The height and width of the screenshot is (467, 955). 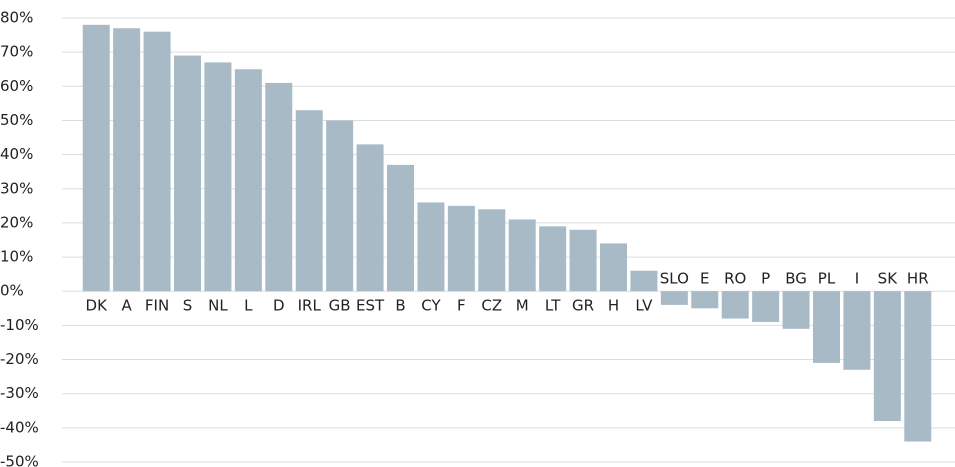 What do you see at coordinates (19, 460) in the screenshot?
I see `y-tick-label: -50%` at bounding box center [19, 460].